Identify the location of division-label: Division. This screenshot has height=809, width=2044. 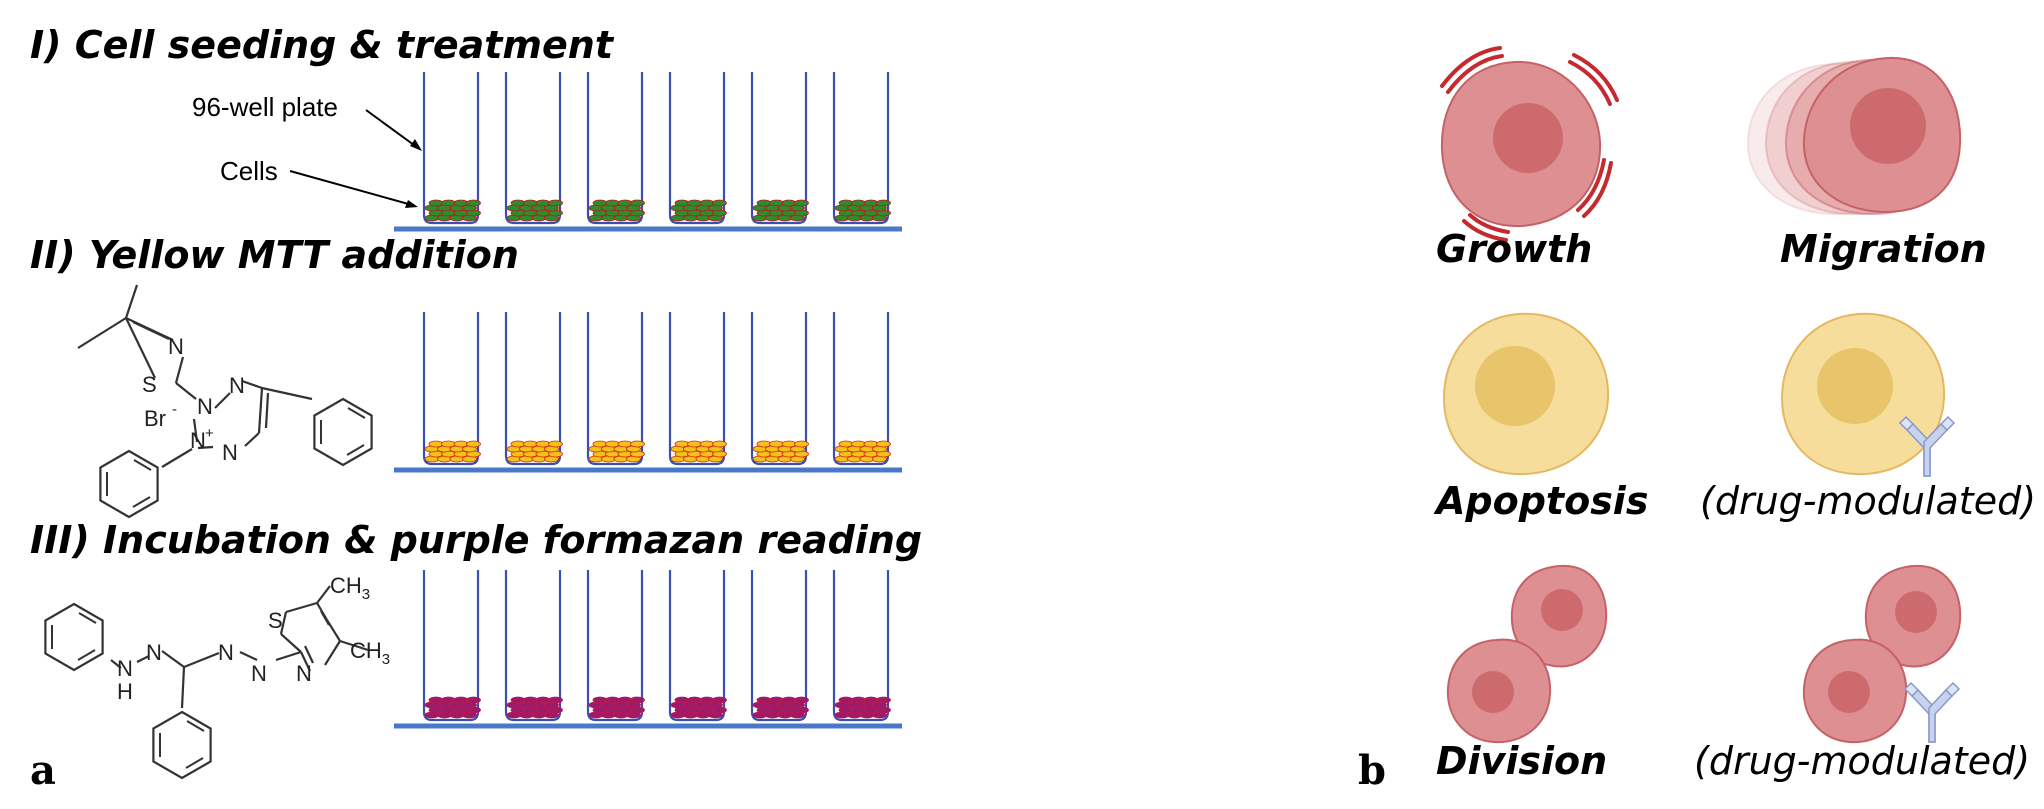
(1521, 761).